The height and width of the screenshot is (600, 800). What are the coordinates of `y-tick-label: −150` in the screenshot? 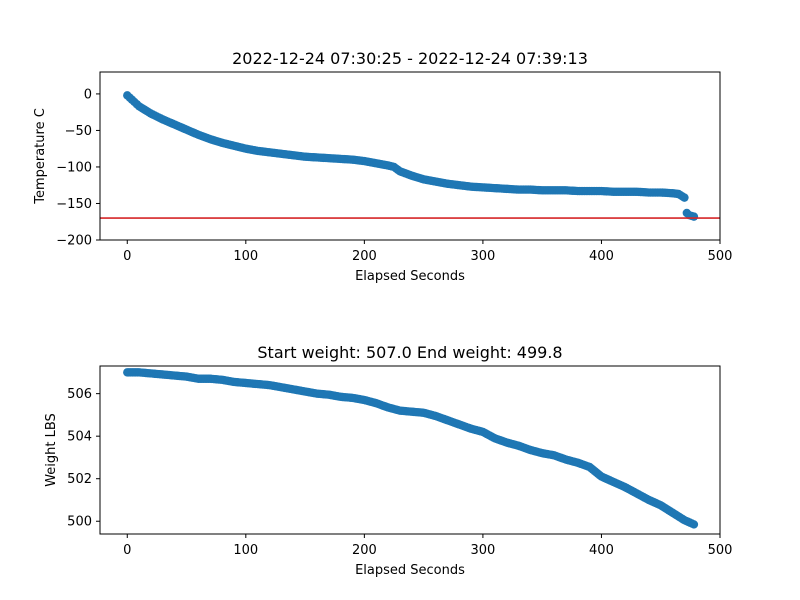 It's located at (74, 204).